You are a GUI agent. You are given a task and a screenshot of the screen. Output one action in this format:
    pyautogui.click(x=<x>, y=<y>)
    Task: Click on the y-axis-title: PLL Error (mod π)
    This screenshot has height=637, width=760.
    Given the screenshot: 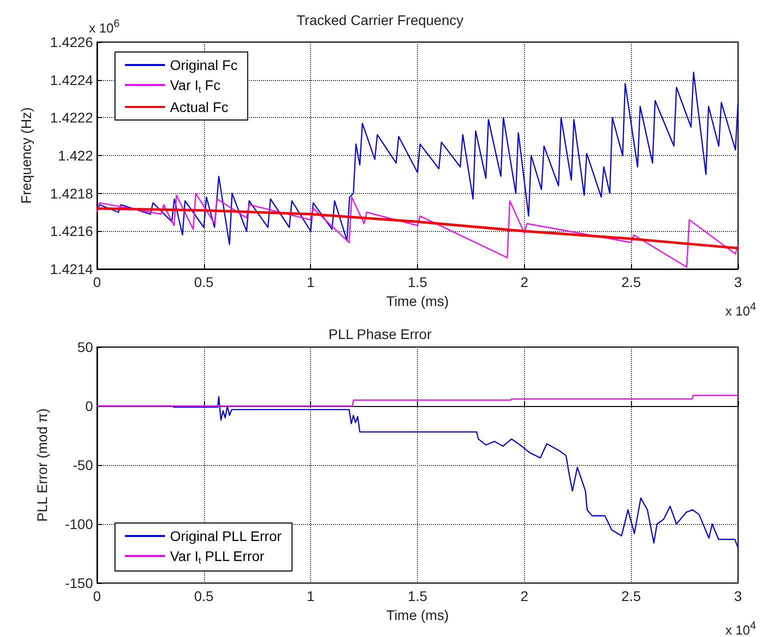 What is the action you would take?
    pyautogui.click(x=42, y=465)
    